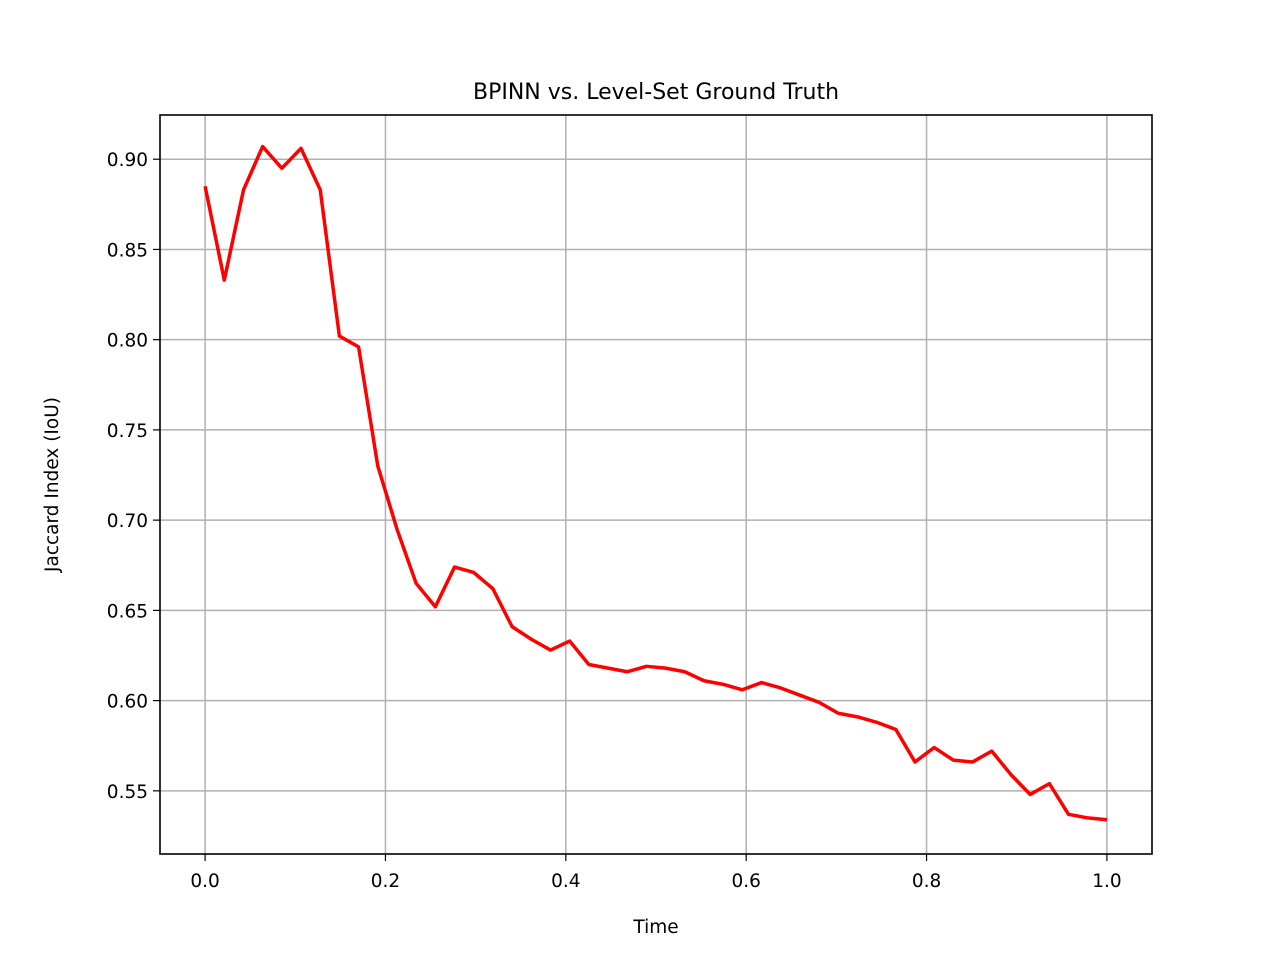  I want to click on x-axis-label: Time, so click(655, 927).